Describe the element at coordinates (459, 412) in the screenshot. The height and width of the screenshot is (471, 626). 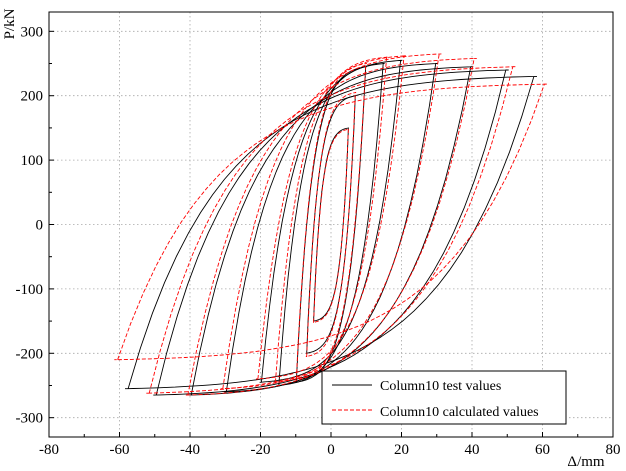
I see `legend-label-calculated: Column10 calculated values` at that location.